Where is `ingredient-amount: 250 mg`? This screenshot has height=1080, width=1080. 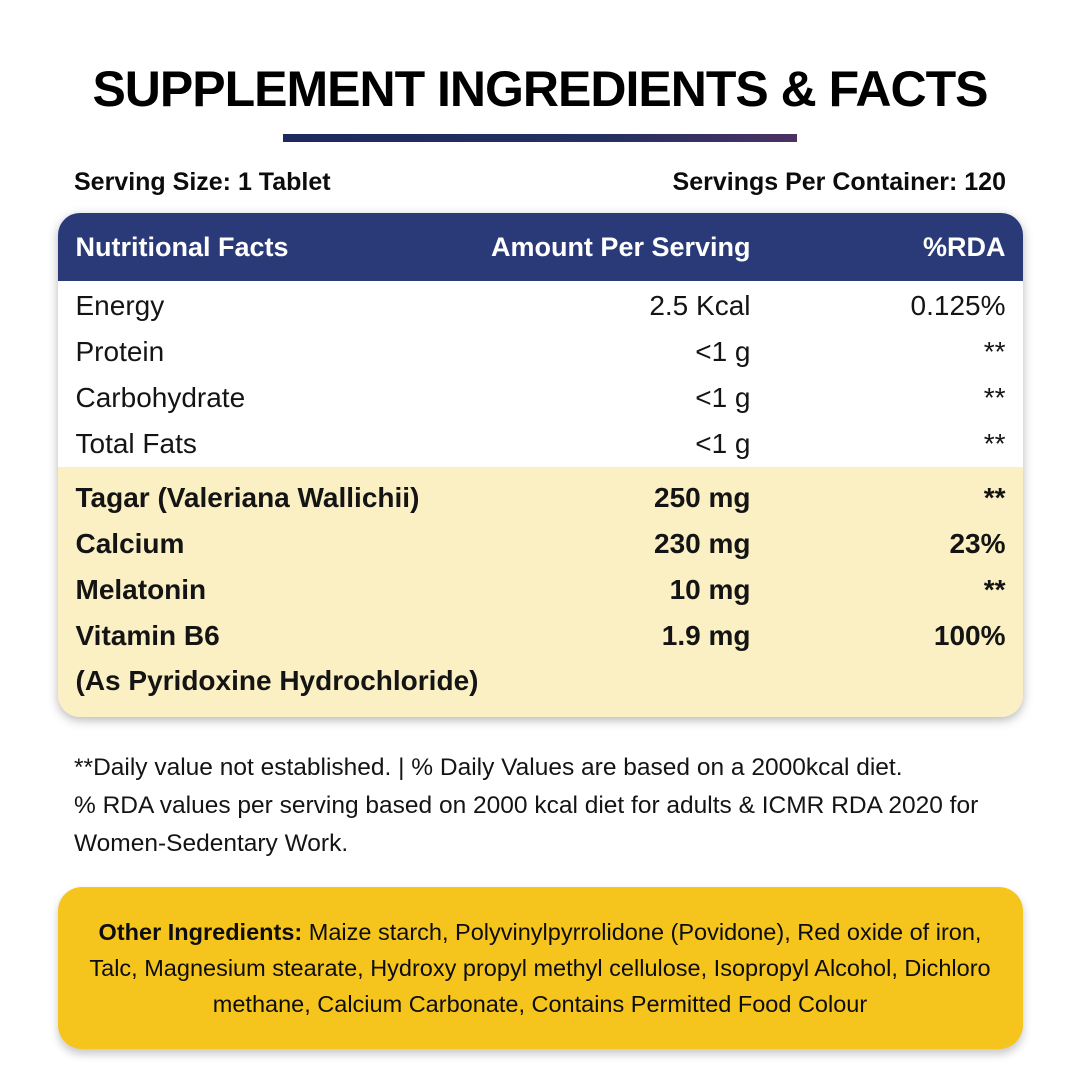
ingredient-amount: 250 mg is located at coordinates (702, 497).